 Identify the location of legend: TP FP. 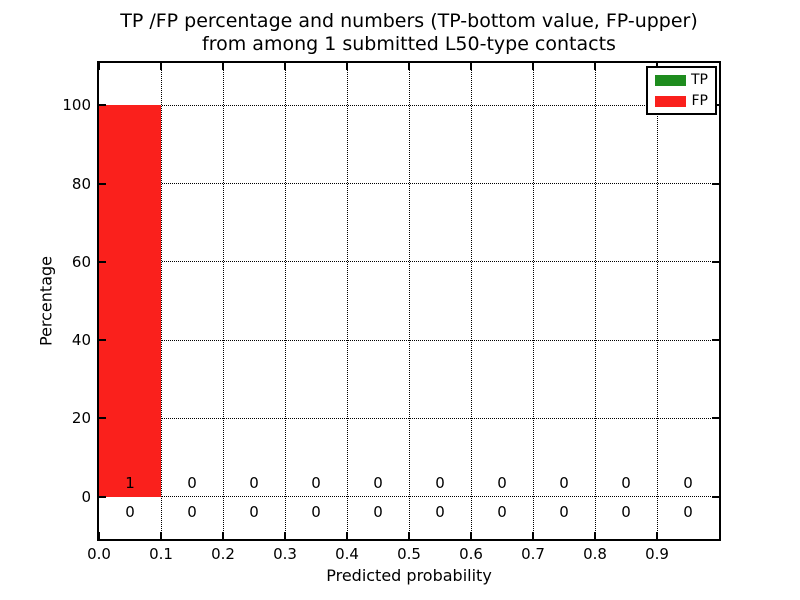
(681, 90).